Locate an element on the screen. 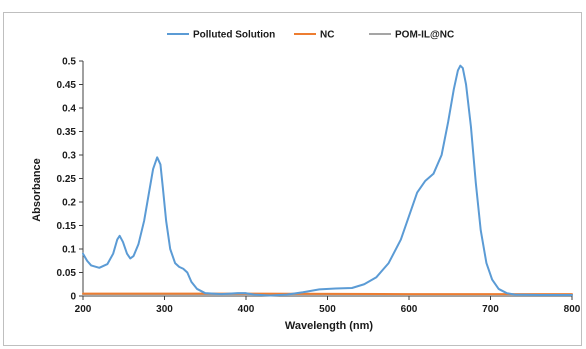 This screenshot has width=586, height=349. x-tick-label: 500 is located at coordinates (327, 309).